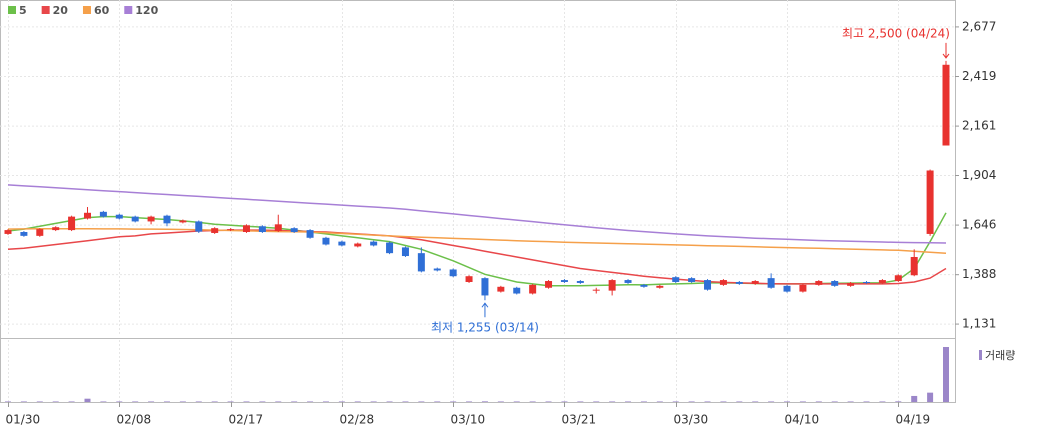 This screenshot has height=434, width=1050. What do you see at coordinates (946, 56) in the screenshot?
I see `high-arrow-head` at bounding box center [946, 56].